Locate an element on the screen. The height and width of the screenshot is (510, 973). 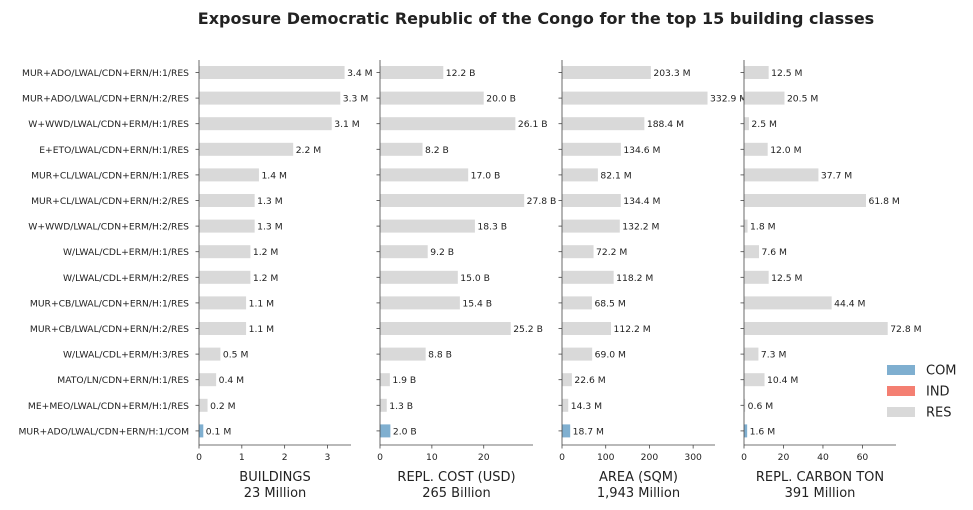
data-label: 2.5 M is located at coordinates (764, 124).